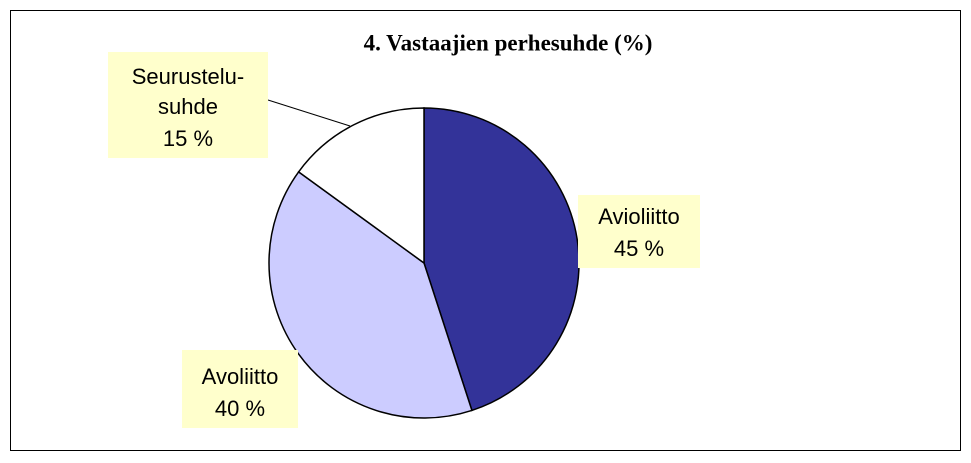 This screenshot has width=971, height=463. Describe the element at coordinates (188, 91) in the screenshot. I see `category-label: Seurustelu-suhde` at that location.